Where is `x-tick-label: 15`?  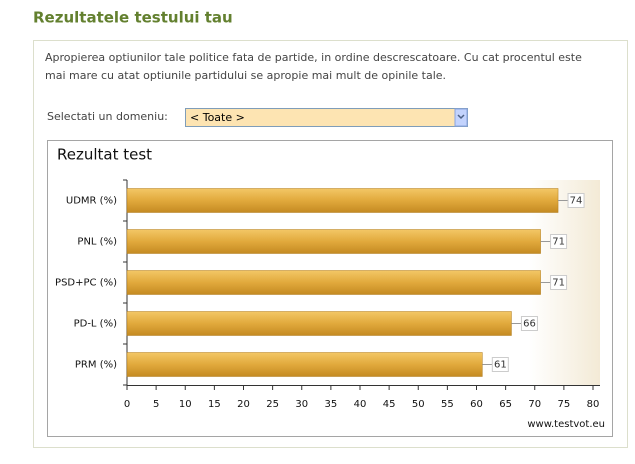 x-tick-label: 15 is located at coordinates (214, 404).